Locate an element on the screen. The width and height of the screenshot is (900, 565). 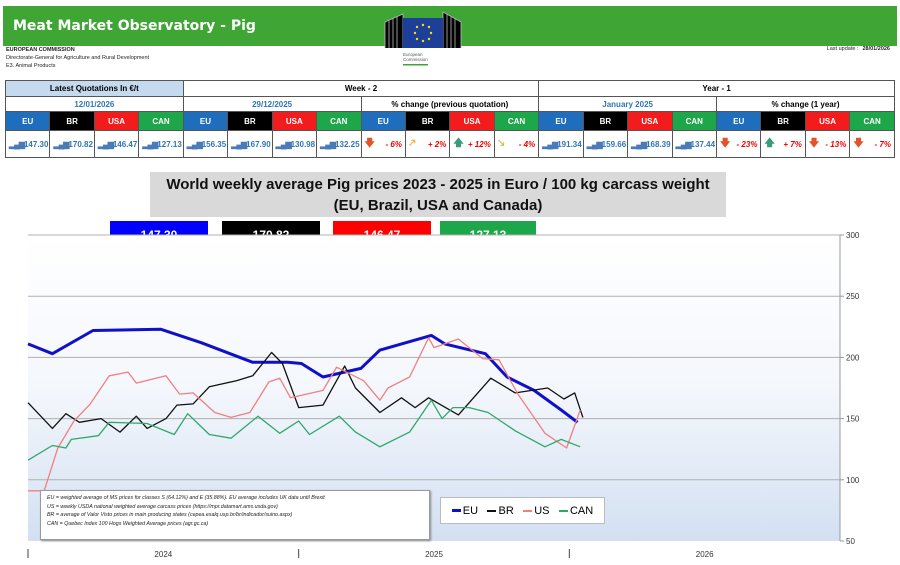
chart-subtitle: (EU, Brazil, USA and Canada) is located at coordinates (438, 205).